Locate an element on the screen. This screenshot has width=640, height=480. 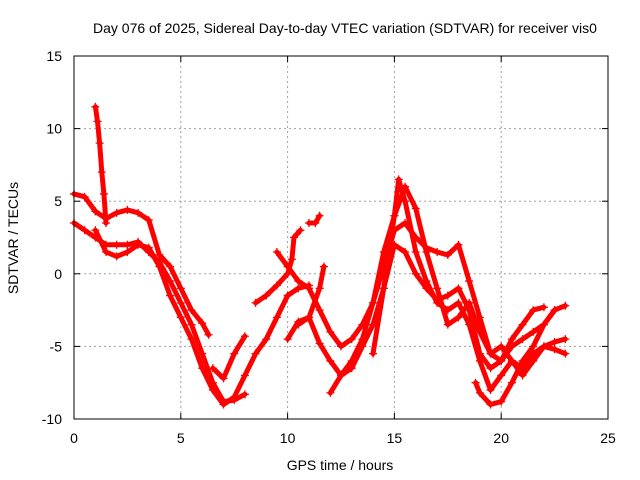
x-tick-label: 25 is located at coordinates (608, 438).